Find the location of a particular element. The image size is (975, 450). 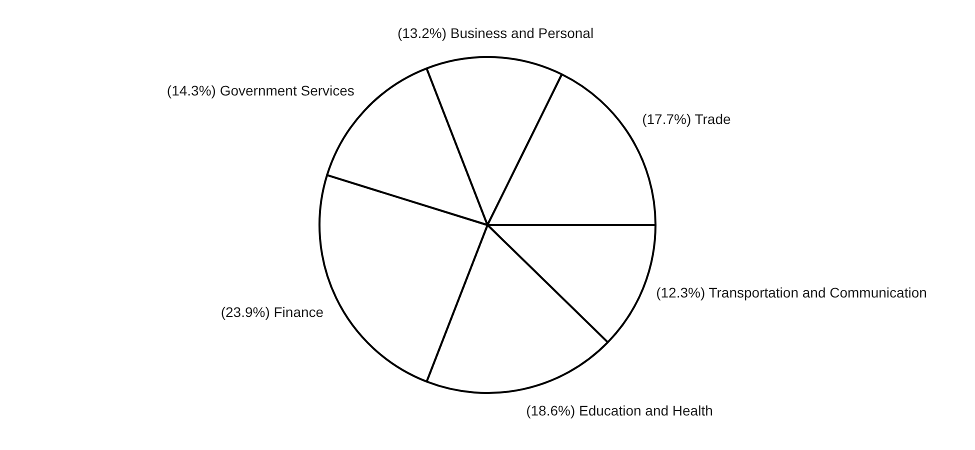

slice-label: (14.3%) Government Services is located at coordinates (260, 90).